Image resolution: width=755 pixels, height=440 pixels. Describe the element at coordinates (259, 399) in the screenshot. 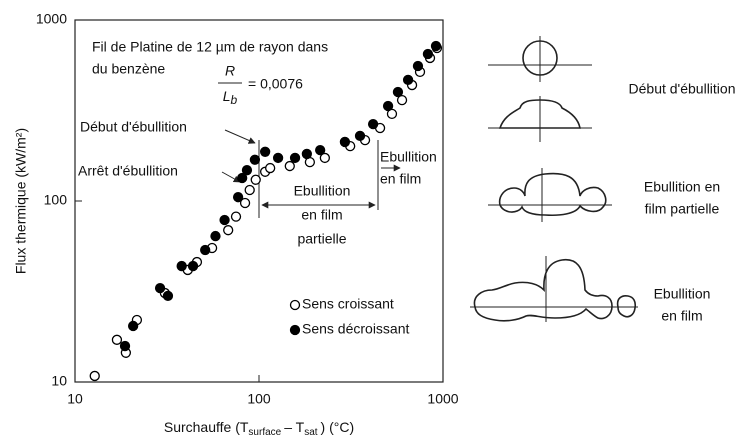

I see `x-tick-label: 100` at that location.